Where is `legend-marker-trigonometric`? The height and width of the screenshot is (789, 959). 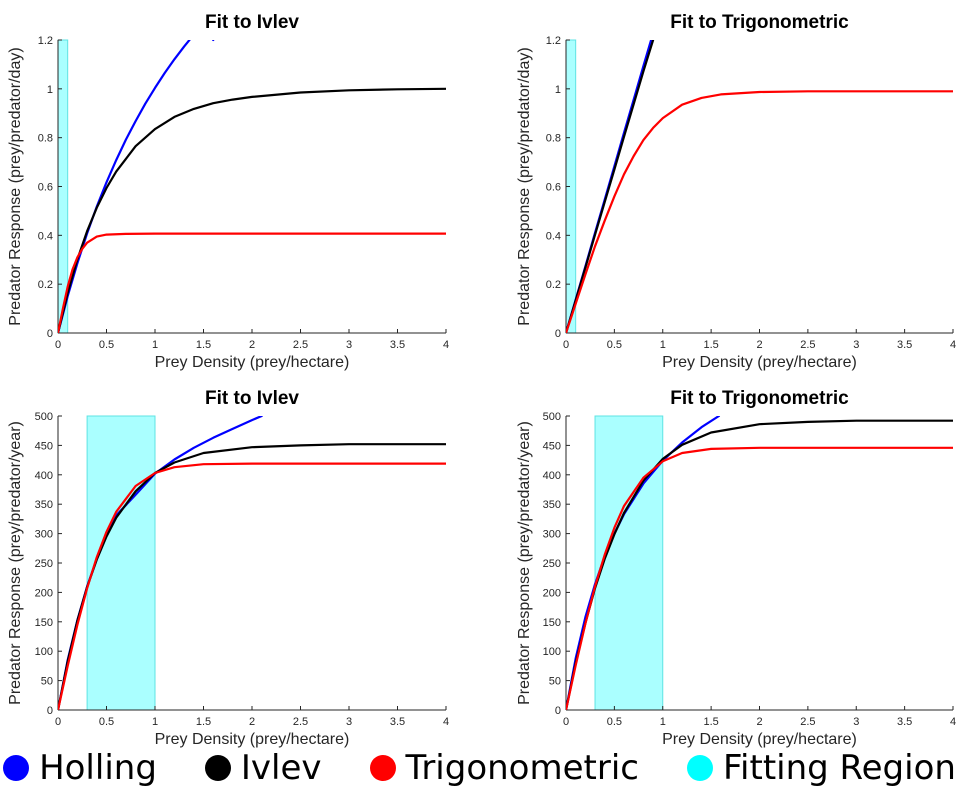
legend-marker-trigonometric is located at coordinates (382, 767).